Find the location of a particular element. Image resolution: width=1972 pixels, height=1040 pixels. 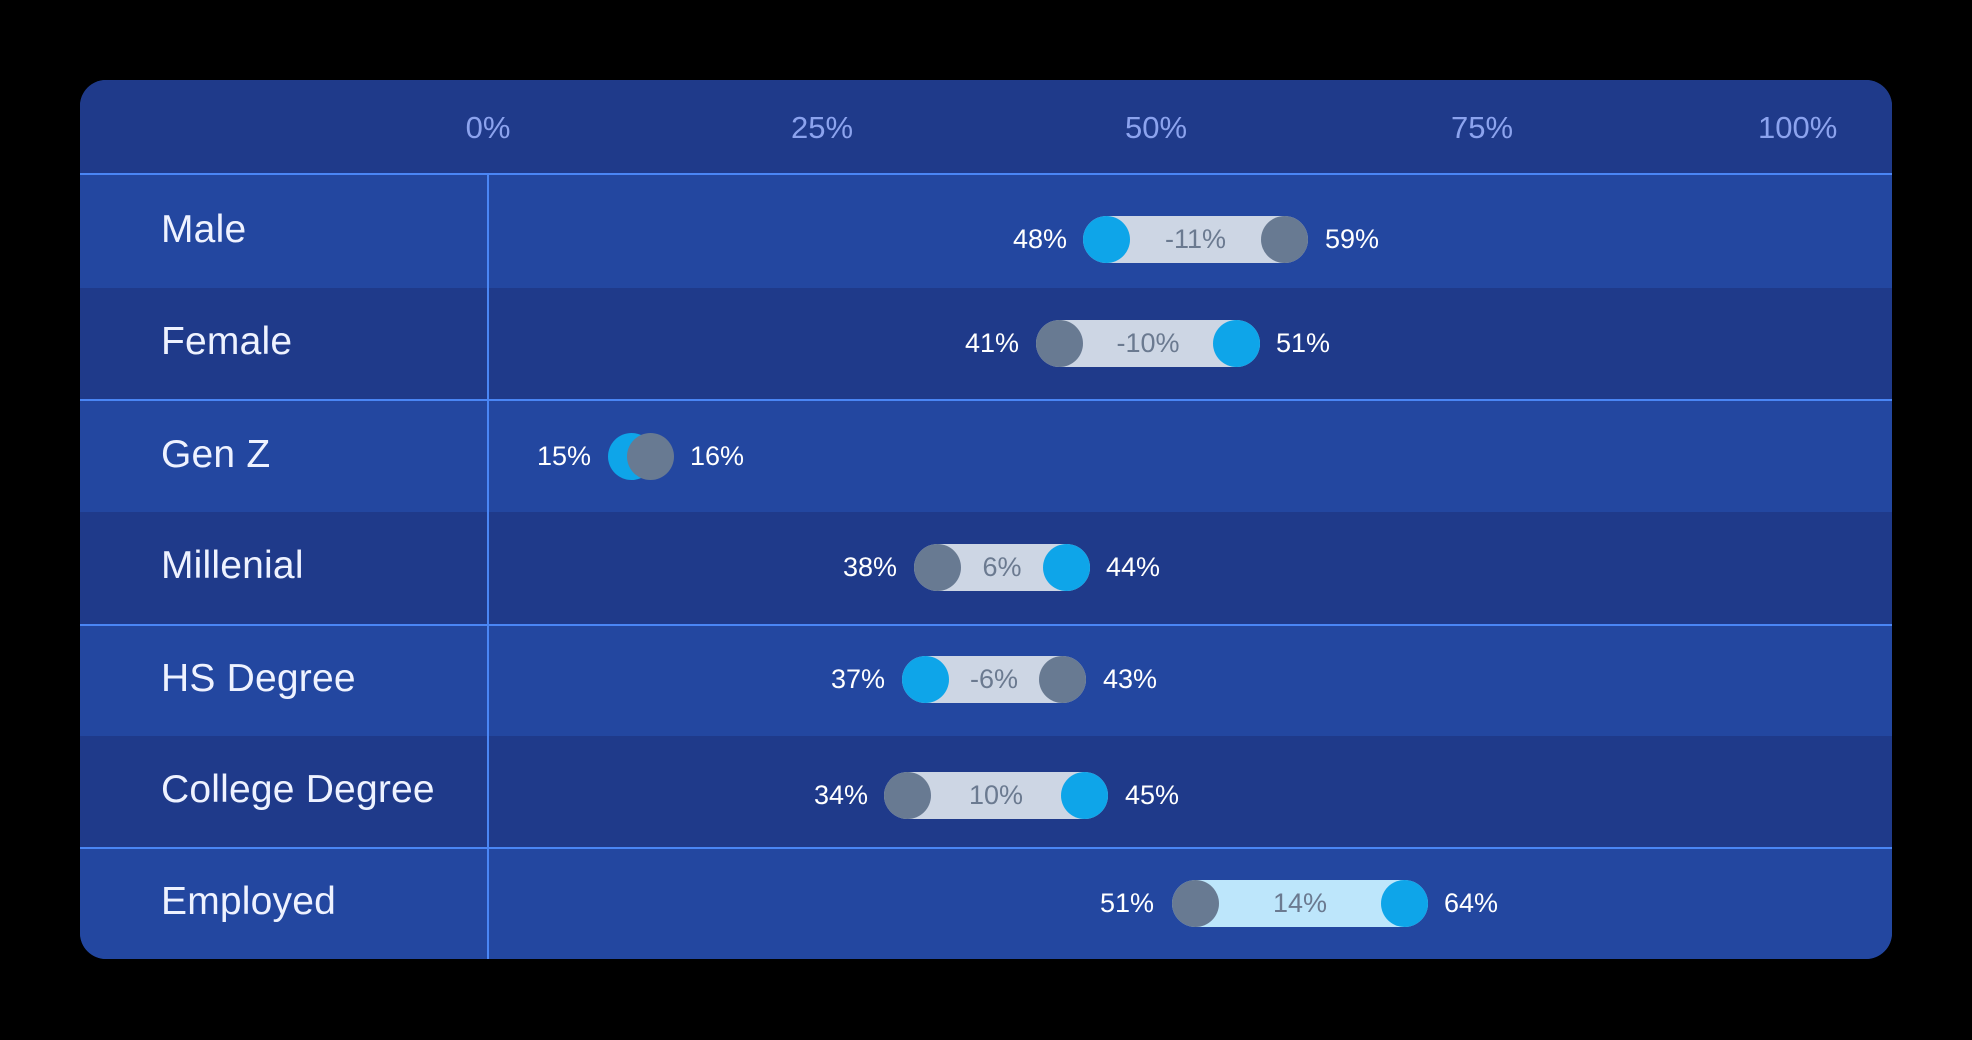

tick-75: 75% is located at coordinates (1482, 127).